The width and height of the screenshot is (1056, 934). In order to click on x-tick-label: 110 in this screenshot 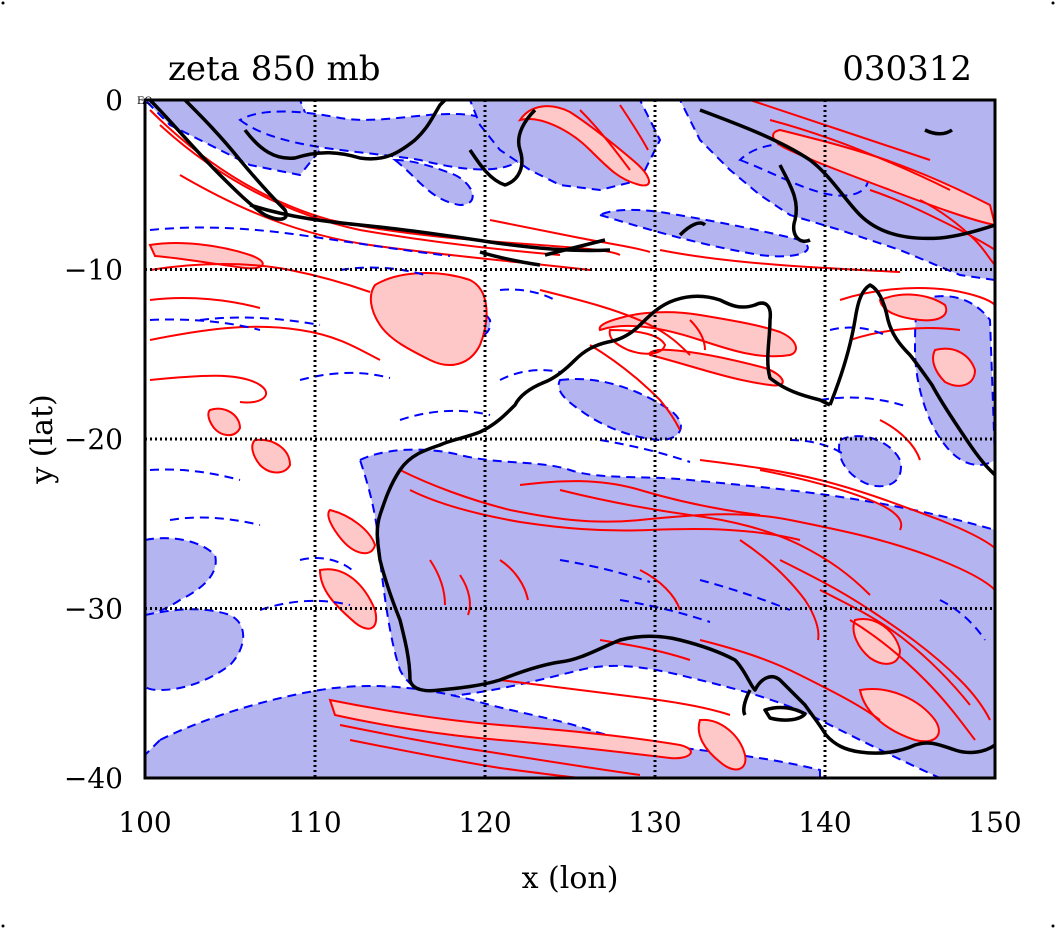, I will do `click(314, 822)`.